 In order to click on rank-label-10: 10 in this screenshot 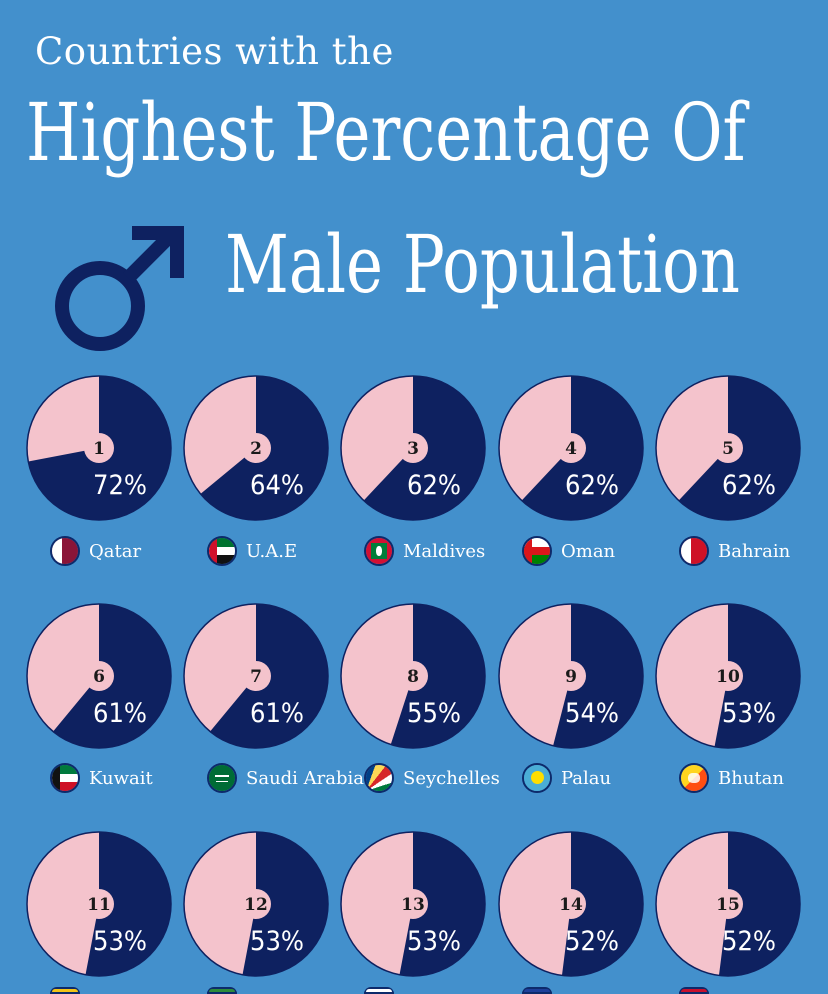, I will do `click(728, 677)`.